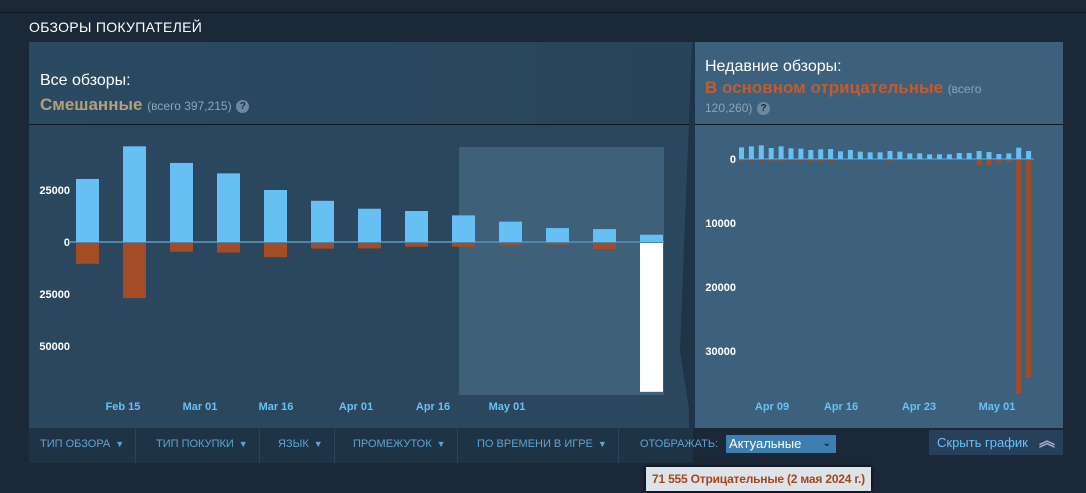  What do you see at coordinates (91, 104) in the screenshot?
I see `all-reviews-summary: Смешанные` at bounding box center [91, 104].